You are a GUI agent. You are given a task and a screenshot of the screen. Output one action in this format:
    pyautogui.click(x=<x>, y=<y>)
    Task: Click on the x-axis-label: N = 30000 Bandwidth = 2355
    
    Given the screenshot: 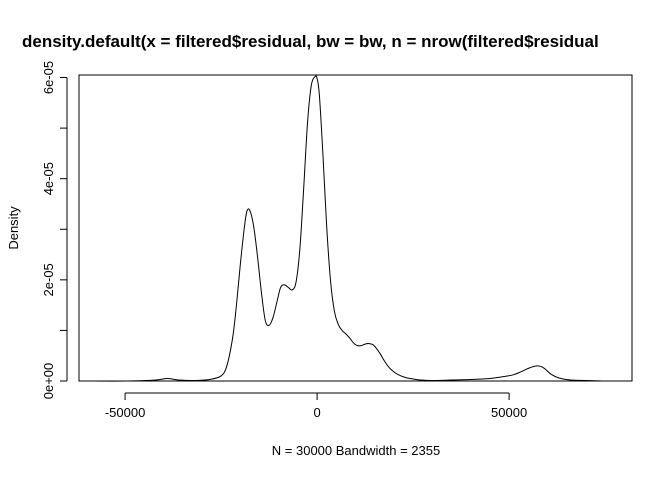 What is the action you would take?
    pyautogui.click(x=356, y=450)
    